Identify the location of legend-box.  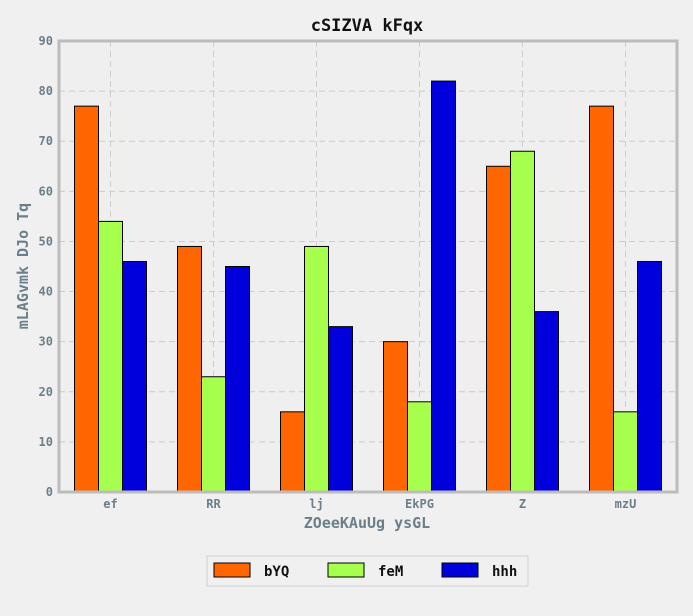
(367, 571).